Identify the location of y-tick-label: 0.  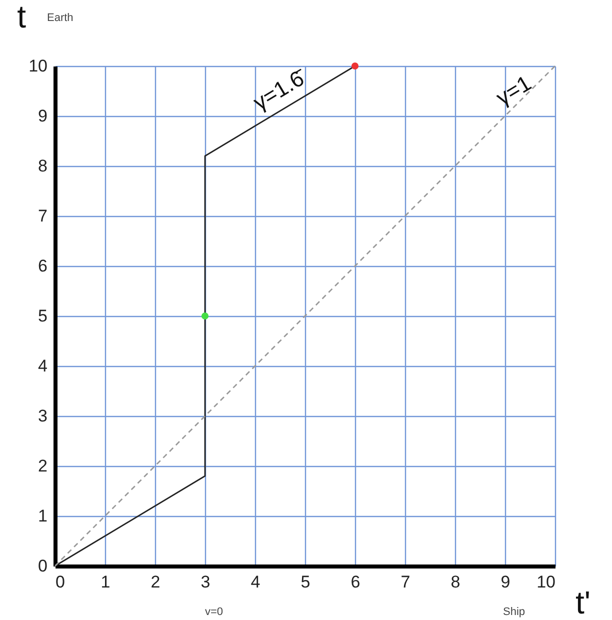
(43, 566).